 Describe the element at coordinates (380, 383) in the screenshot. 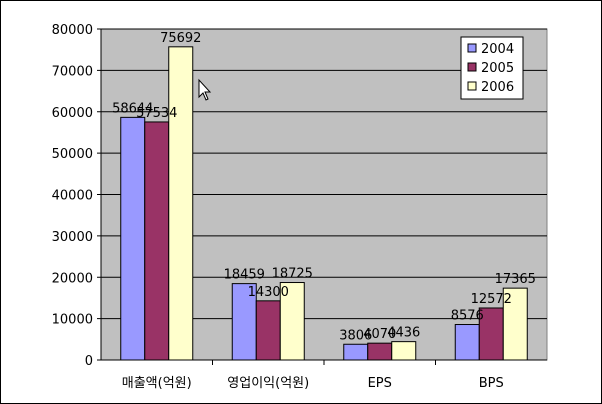

I see `x-tick-label: EPS` at that location.